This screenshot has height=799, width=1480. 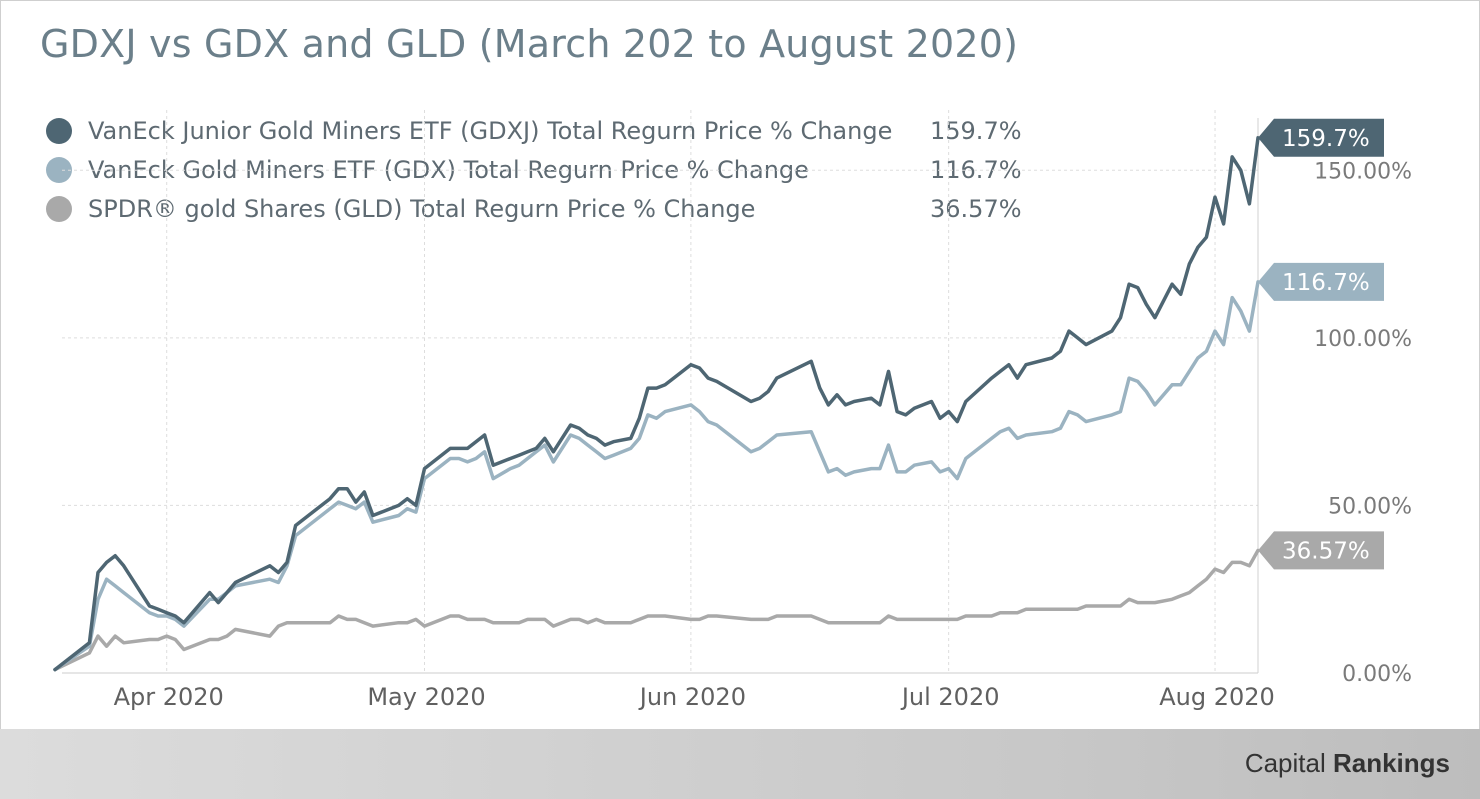 What do you see at coordinates (426, 697) in the screenshot?
I see `x-tick-label-1: May 2020` at bounding box center [426, 697].